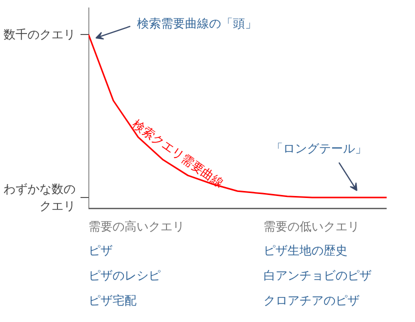  Describe the element at coordinates (40, 35) in the screenshot. I see `text: 数千のクエリ` at that location.